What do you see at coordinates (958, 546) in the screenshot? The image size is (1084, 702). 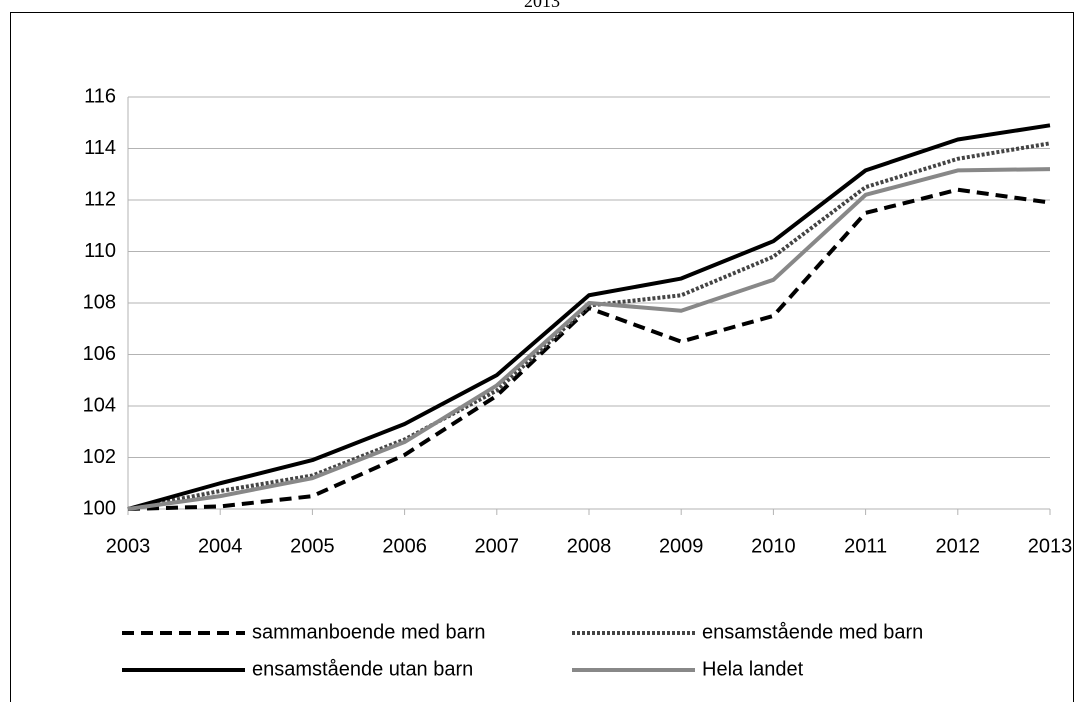 I see `x-tick-label: 2012` at bounding box center [958, 546].